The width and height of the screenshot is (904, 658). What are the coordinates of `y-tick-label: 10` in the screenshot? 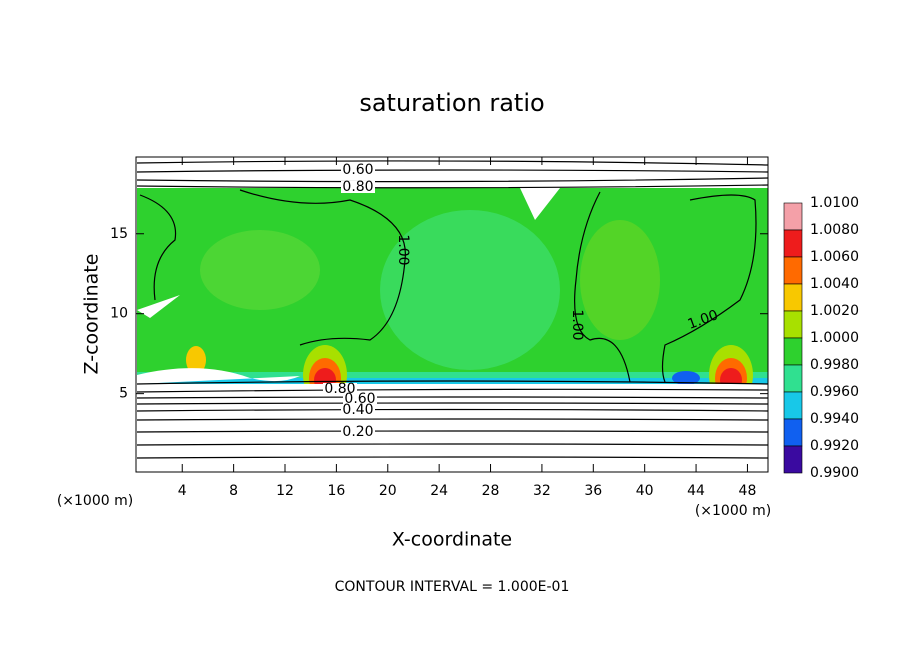 It's located at (119, 314).